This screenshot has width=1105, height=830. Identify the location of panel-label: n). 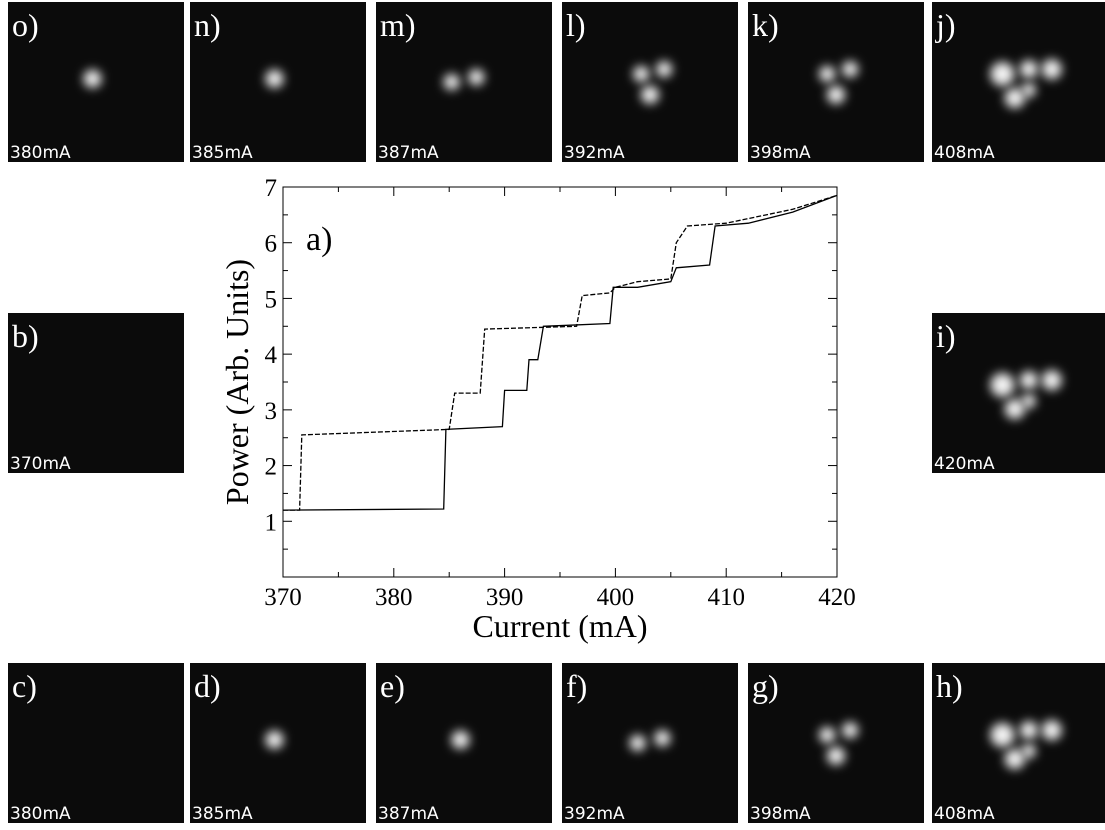
(207, 25).